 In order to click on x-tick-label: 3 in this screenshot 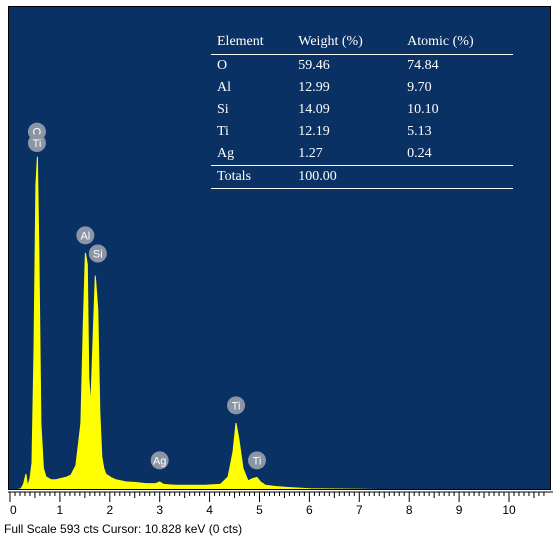, I will do `click(159, 510)`.